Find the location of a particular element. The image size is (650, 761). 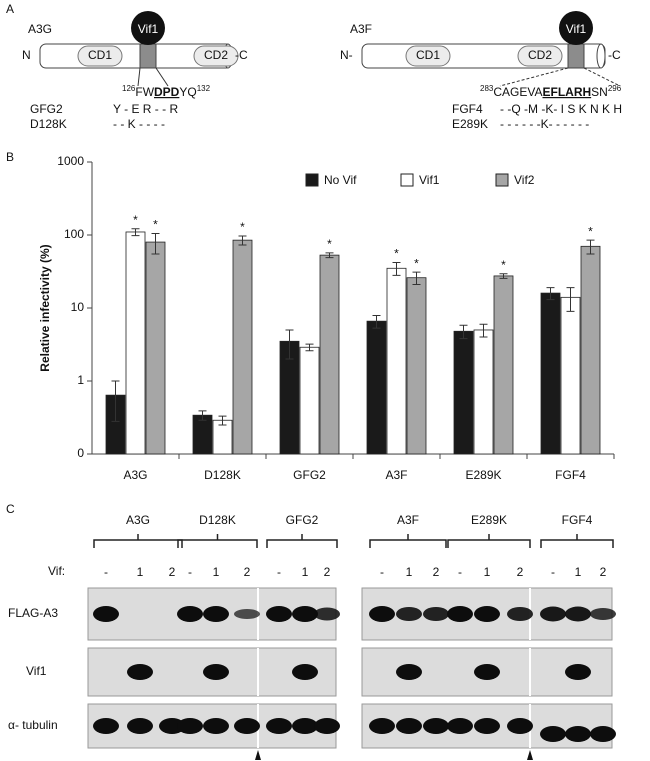

mutant-name: FGF4 is located at coordinates (467, 109).